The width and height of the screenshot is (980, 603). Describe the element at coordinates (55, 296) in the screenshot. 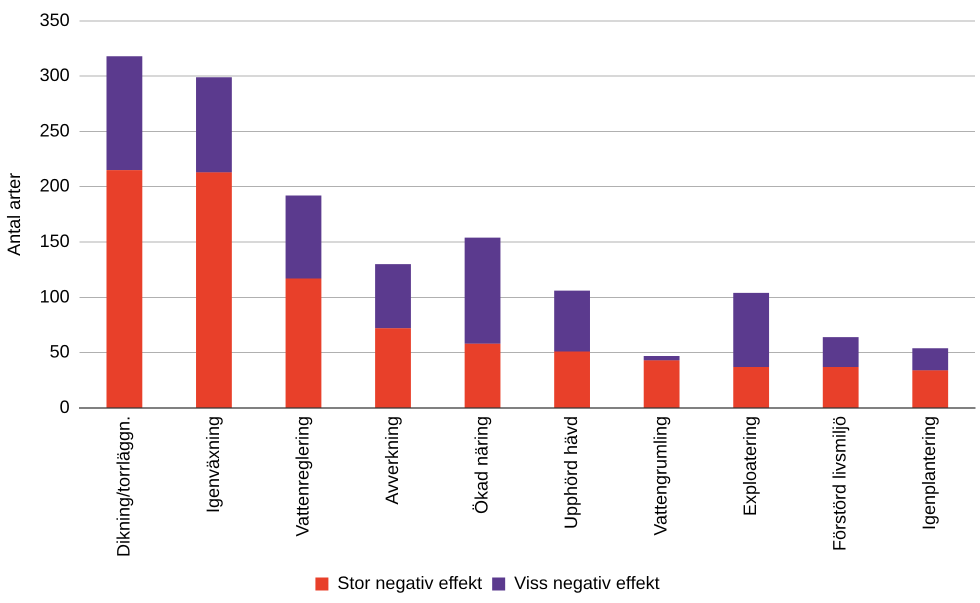

I see `y-tick-label: 100` at that location.